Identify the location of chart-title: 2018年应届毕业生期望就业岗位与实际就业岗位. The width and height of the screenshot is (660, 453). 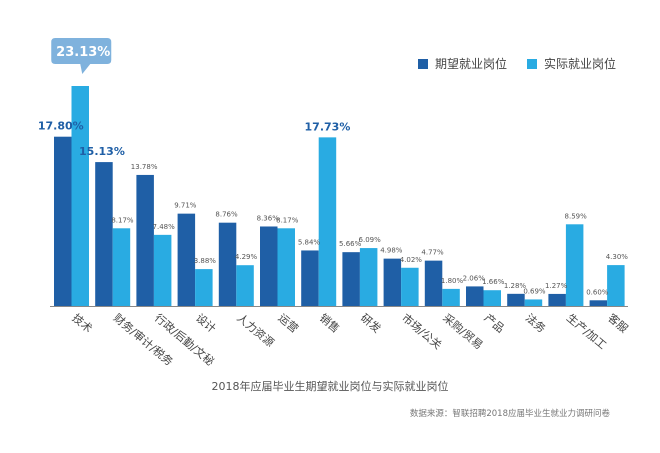
(330, 386).